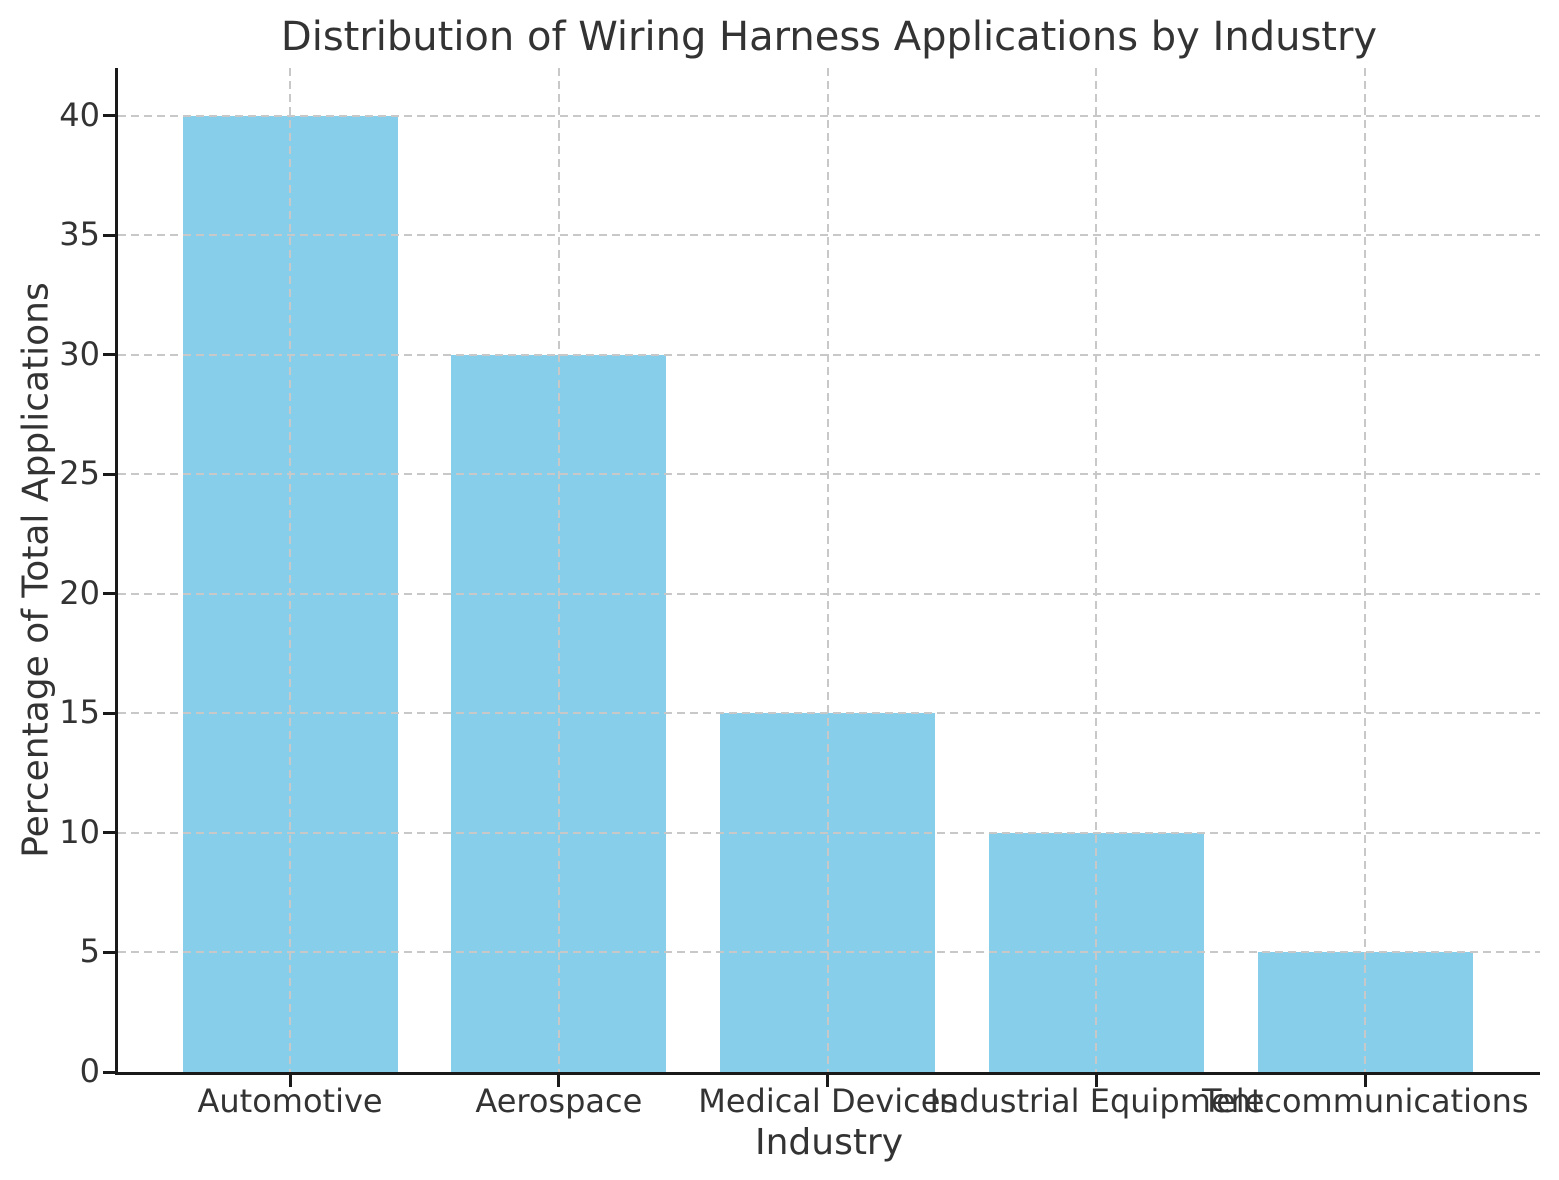  I want to click on x-axis-label: Industry, so click(829, 1142).